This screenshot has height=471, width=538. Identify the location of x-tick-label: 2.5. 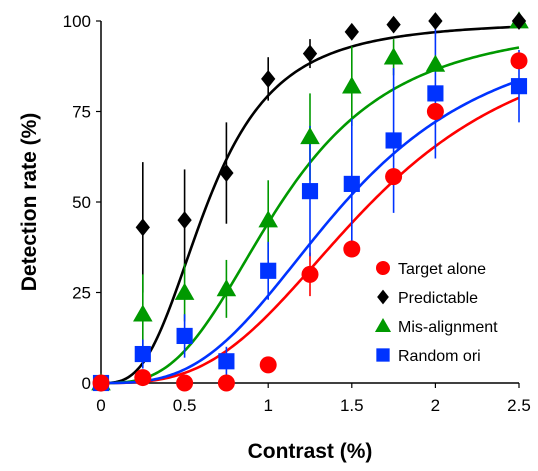
(519, 405).